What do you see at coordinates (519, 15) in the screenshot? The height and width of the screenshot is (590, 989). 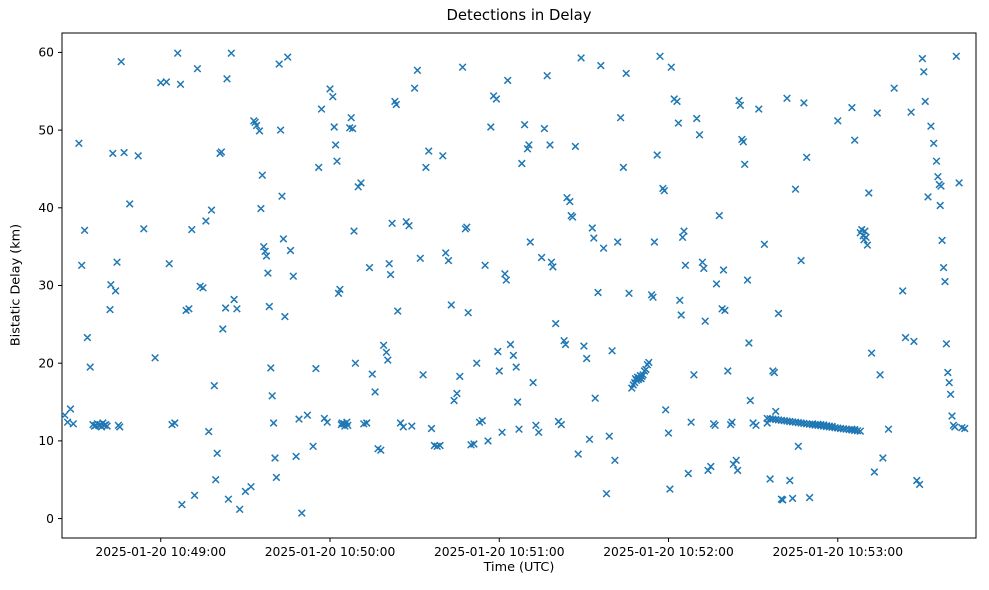 I see `chart-title: Detections in Delay` at bounding box center [519, 15].